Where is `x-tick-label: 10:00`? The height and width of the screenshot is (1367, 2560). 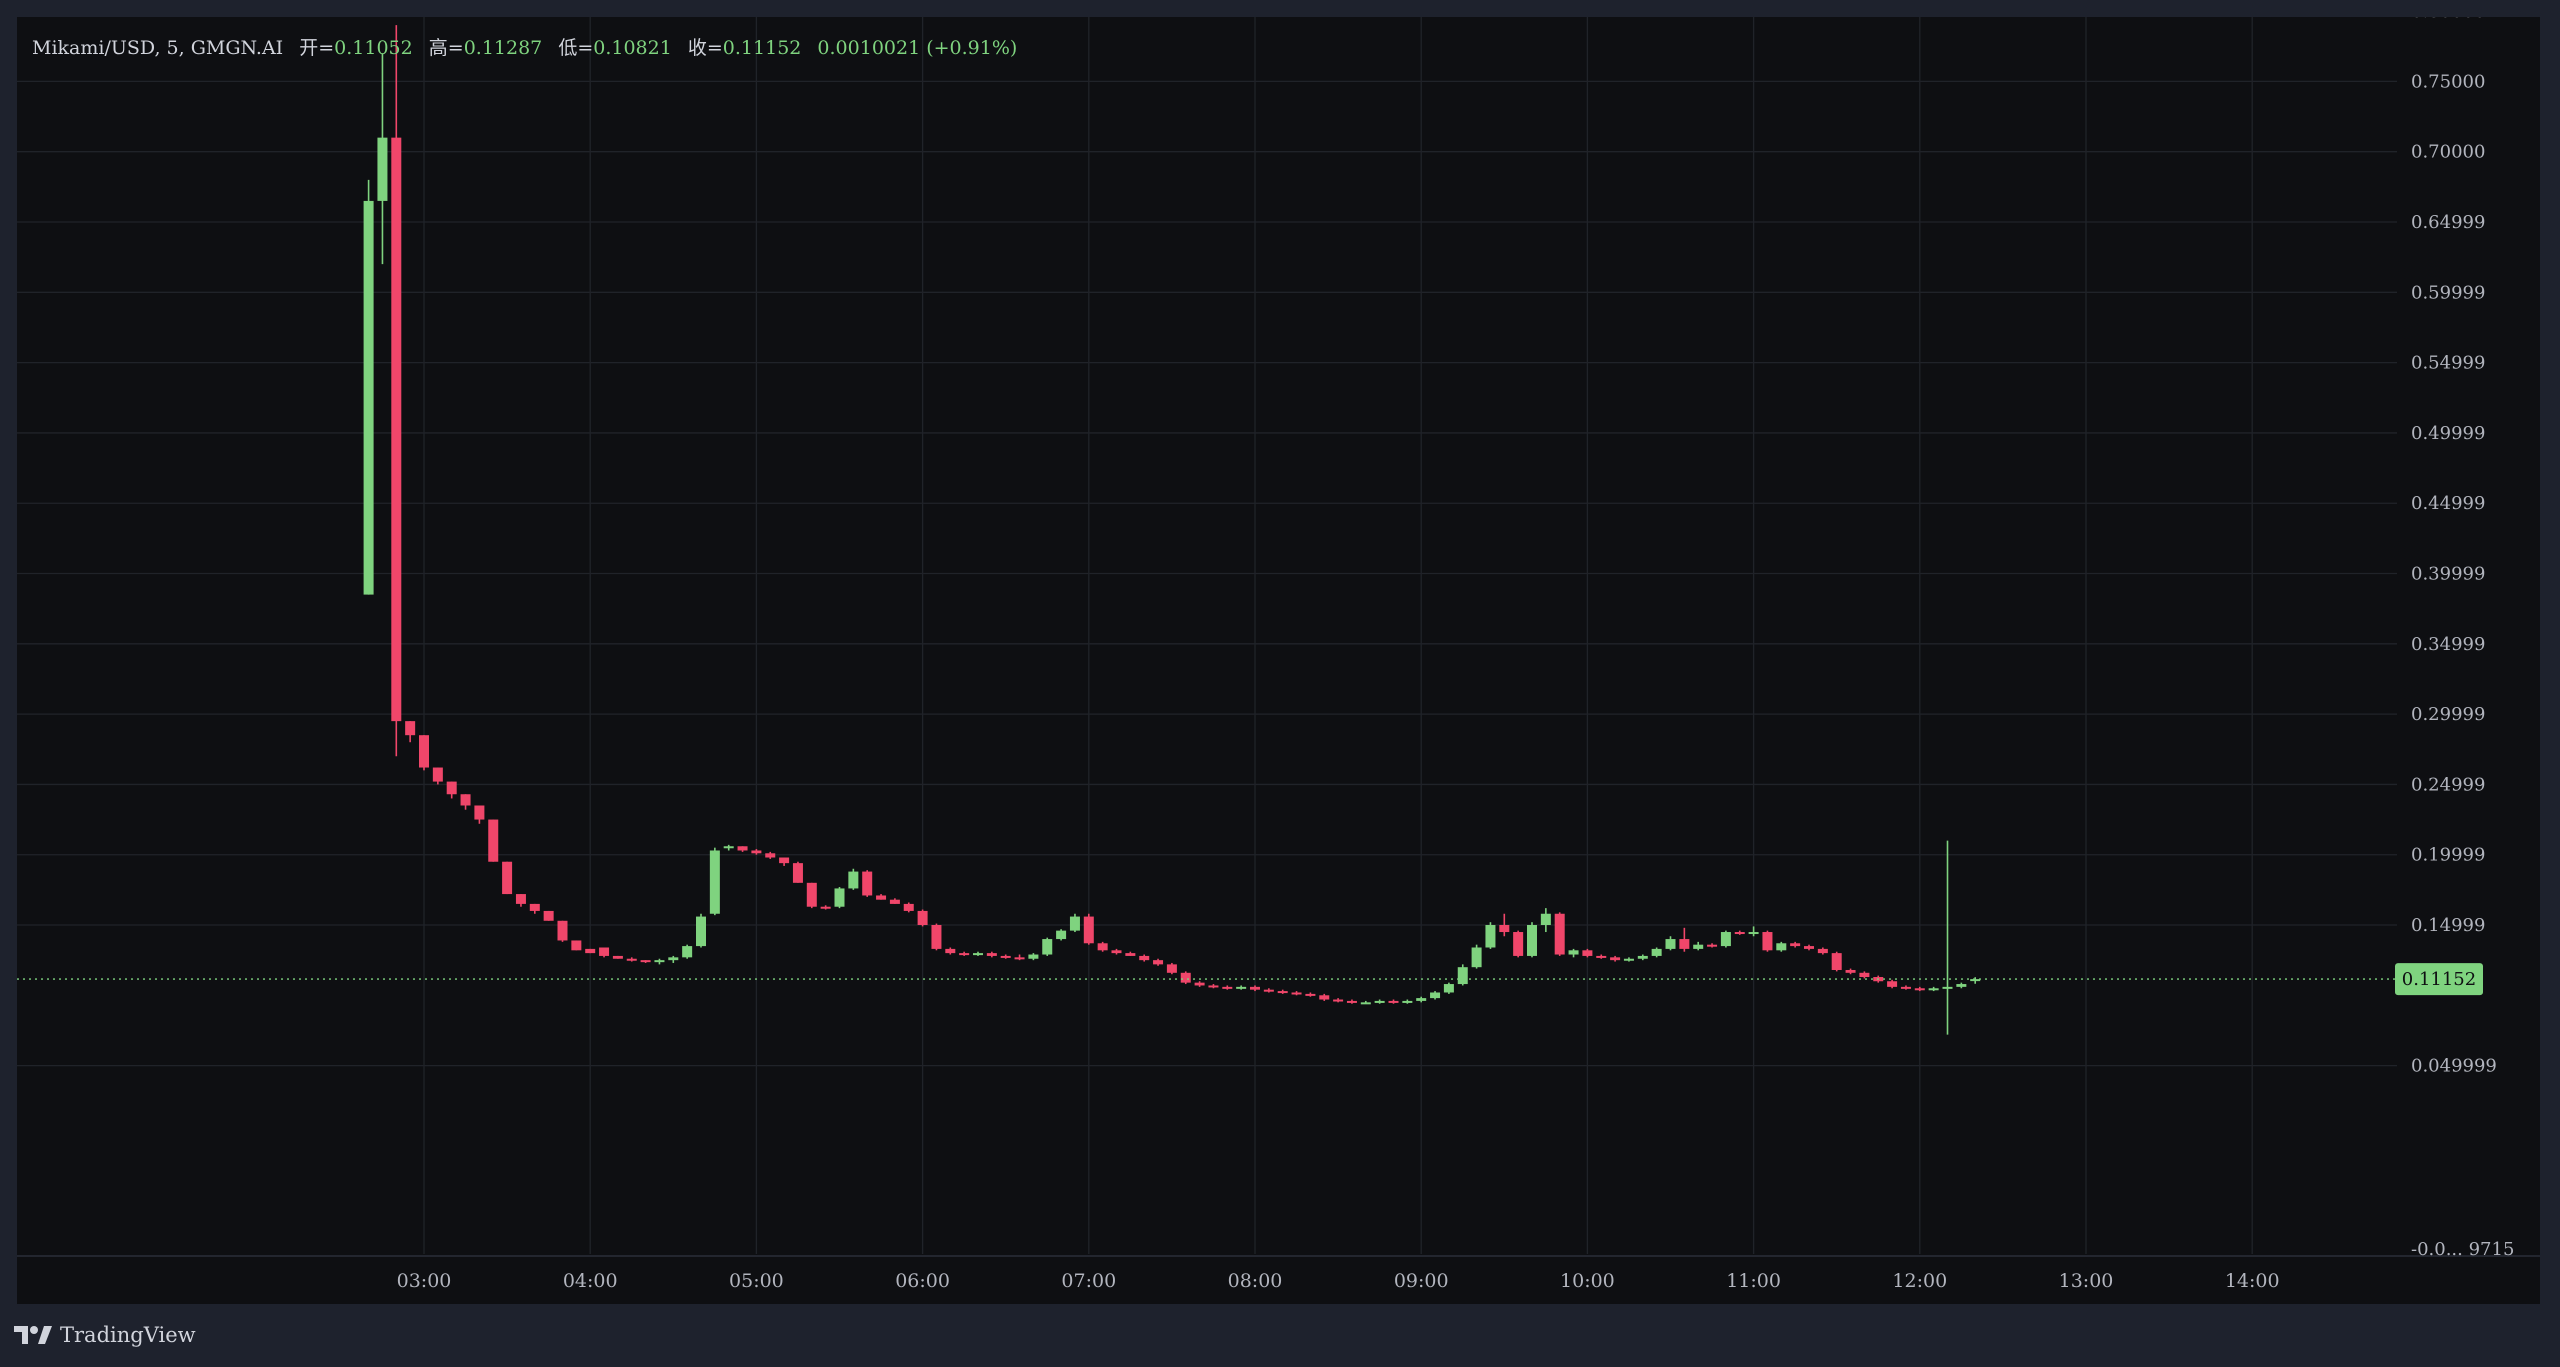
x-tick-label: 10:00 is located at coordinates (1587, 1281).